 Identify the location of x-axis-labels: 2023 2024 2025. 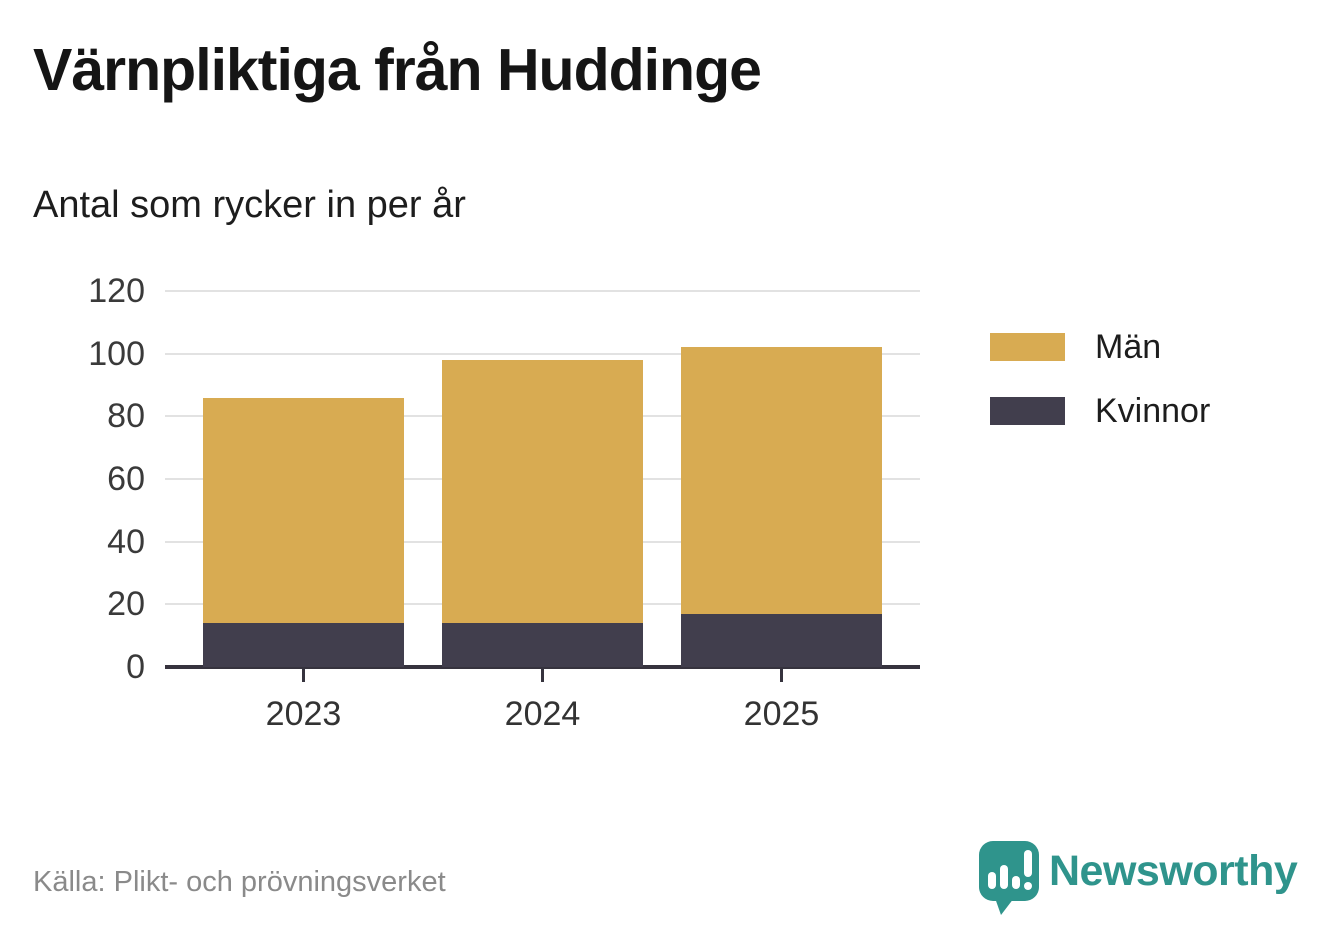
(542, 717).